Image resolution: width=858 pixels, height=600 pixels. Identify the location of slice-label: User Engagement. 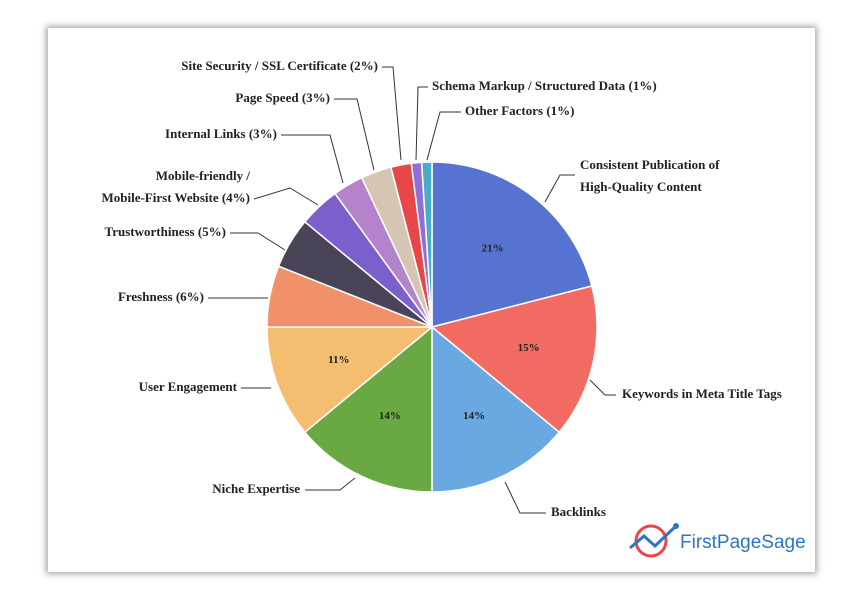
(188, 386).